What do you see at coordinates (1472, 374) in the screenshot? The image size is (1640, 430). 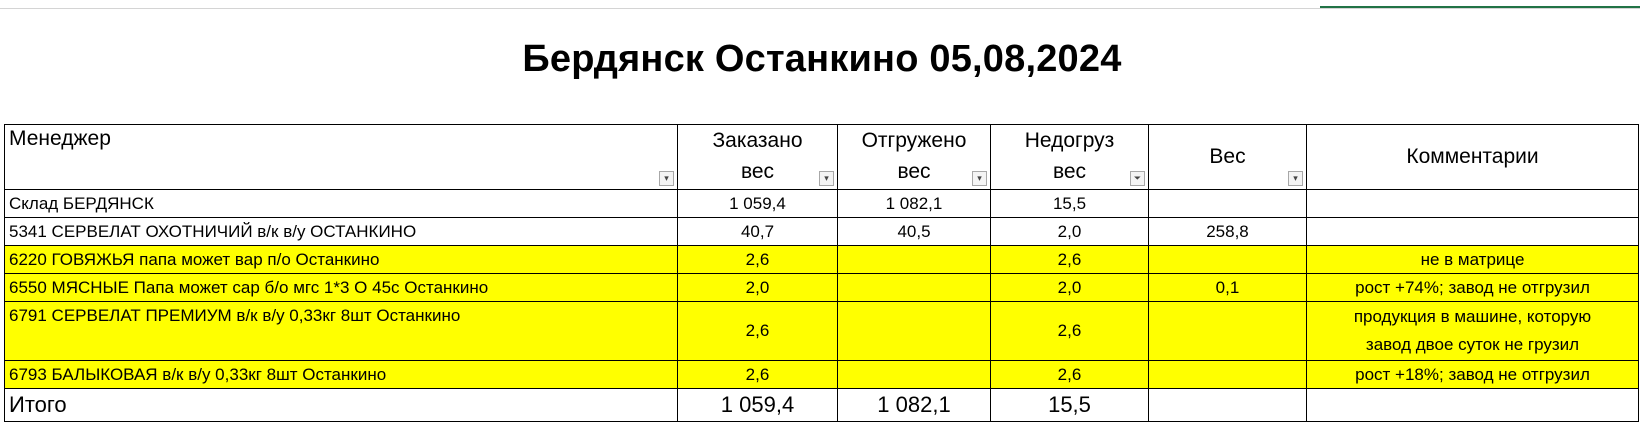 I see `cell-comment: рост +18%; завод не отгрузил` at bounding box center [1472, 374].